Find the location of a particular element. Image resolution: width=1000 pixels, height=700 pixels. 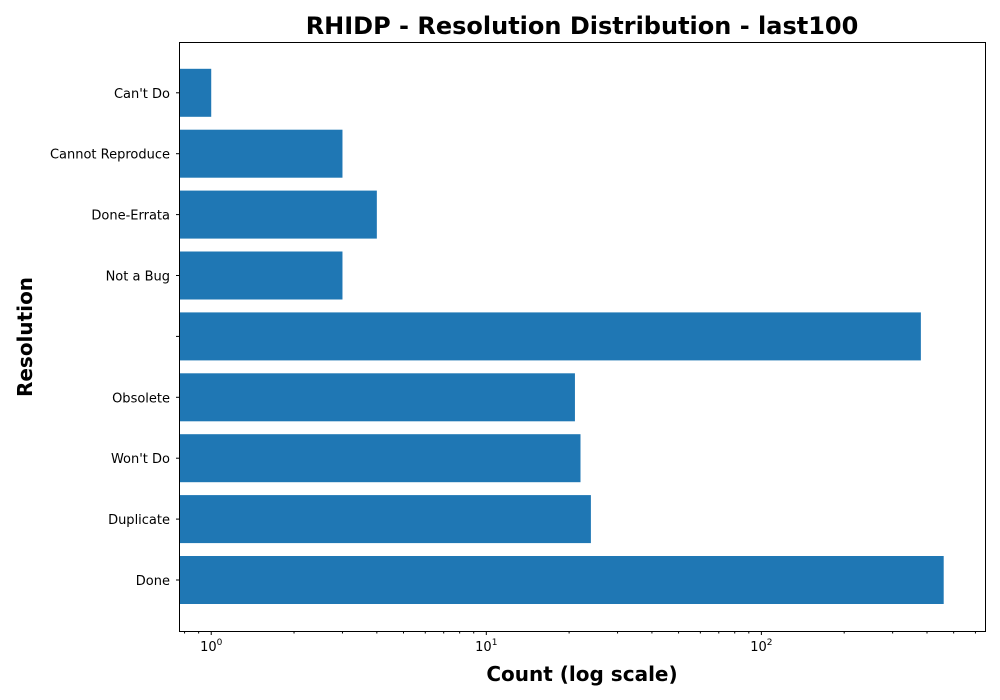

y-tick-label: Done is located at coordinates (153, 581).